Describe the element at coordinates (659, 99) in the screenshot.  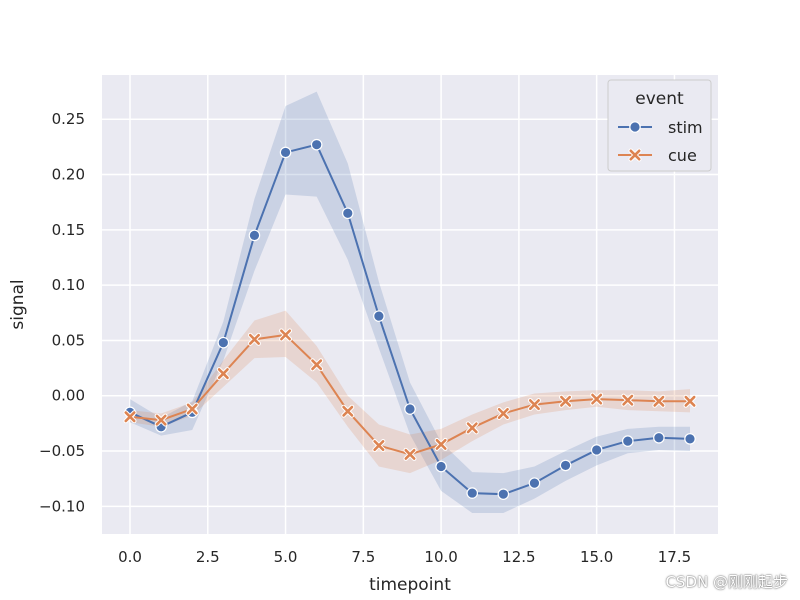
I see `legend-title: event` at that location.